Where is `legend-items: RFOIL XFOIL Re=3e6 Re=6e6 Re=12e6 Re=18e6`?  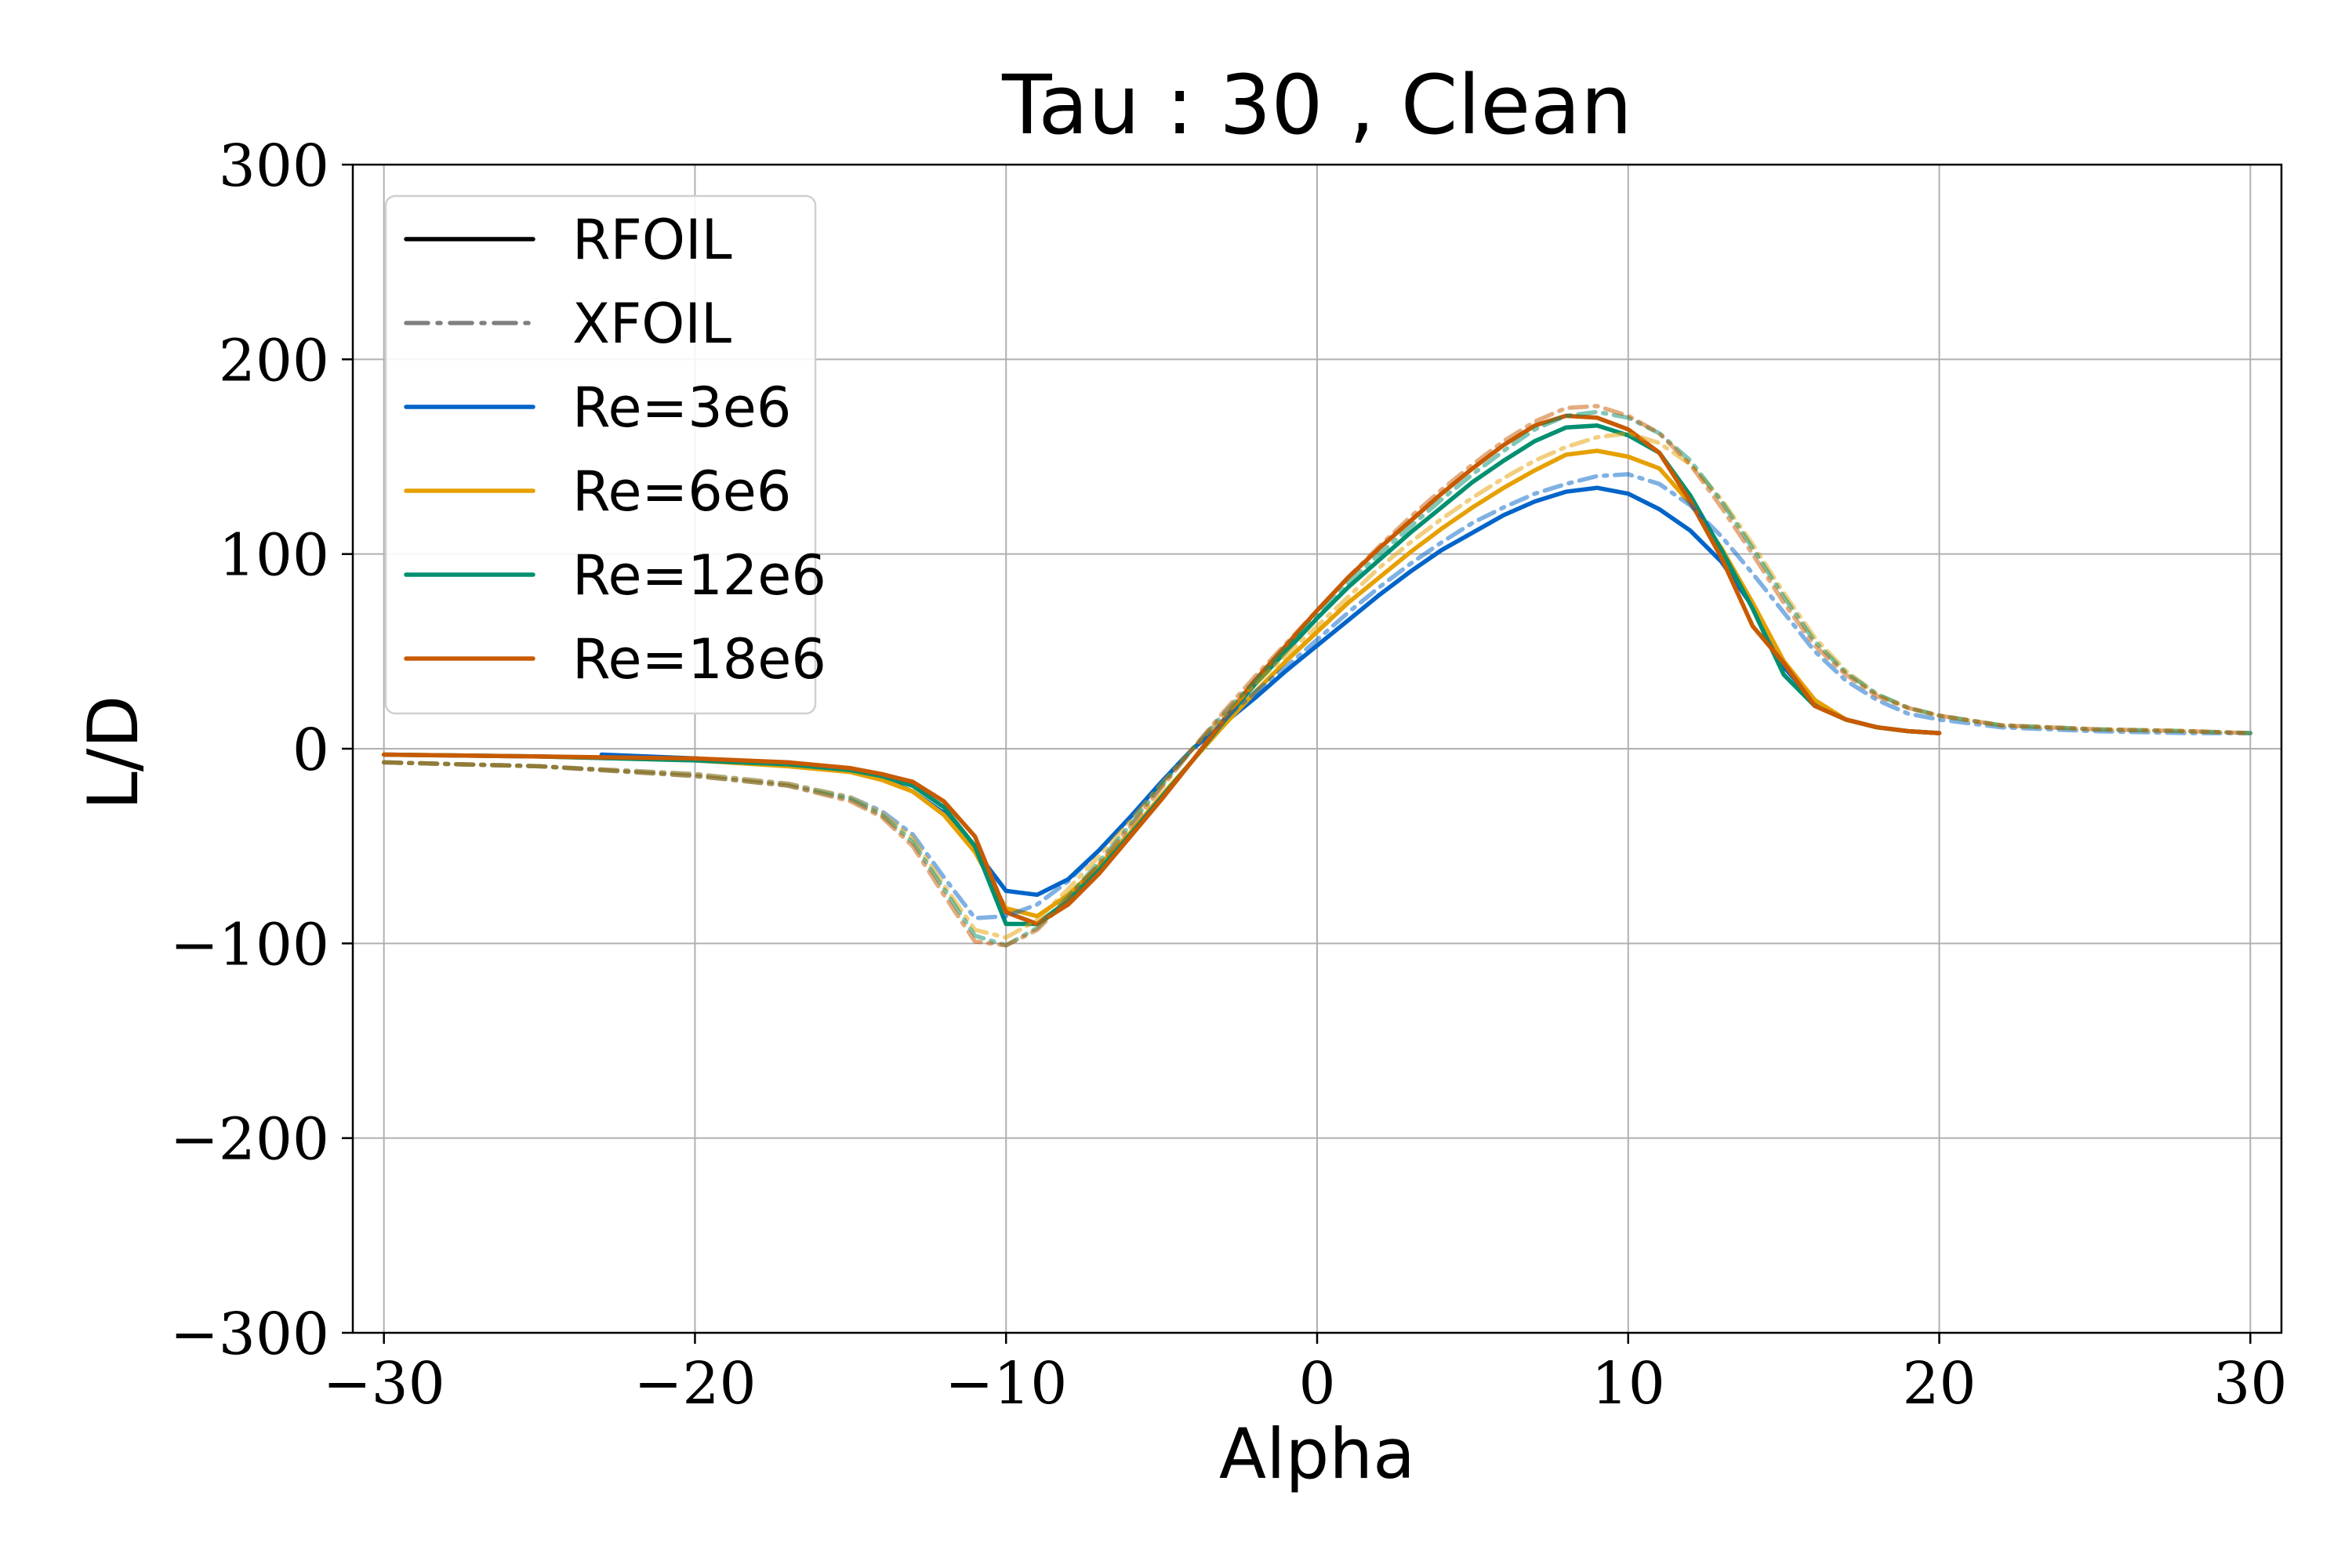
legend-items: RFOIL XFOIL Re=3e6 Re=6e6 Re=12e6 Re=18e6 is located at coordinates (615, 449).